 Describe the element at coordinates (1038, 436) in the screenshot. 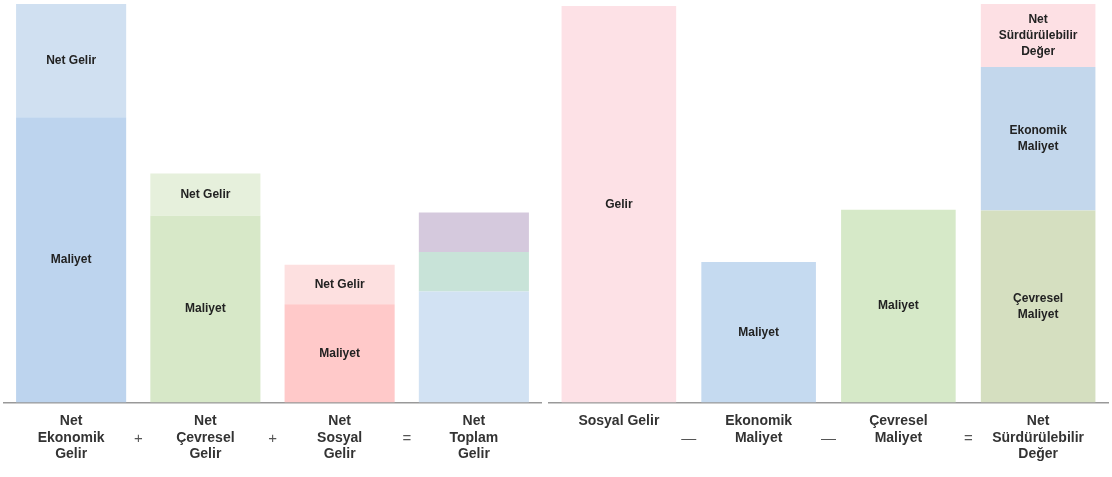

I see `x-tick-label: Net Sürdürülebilir Değer` at that location.